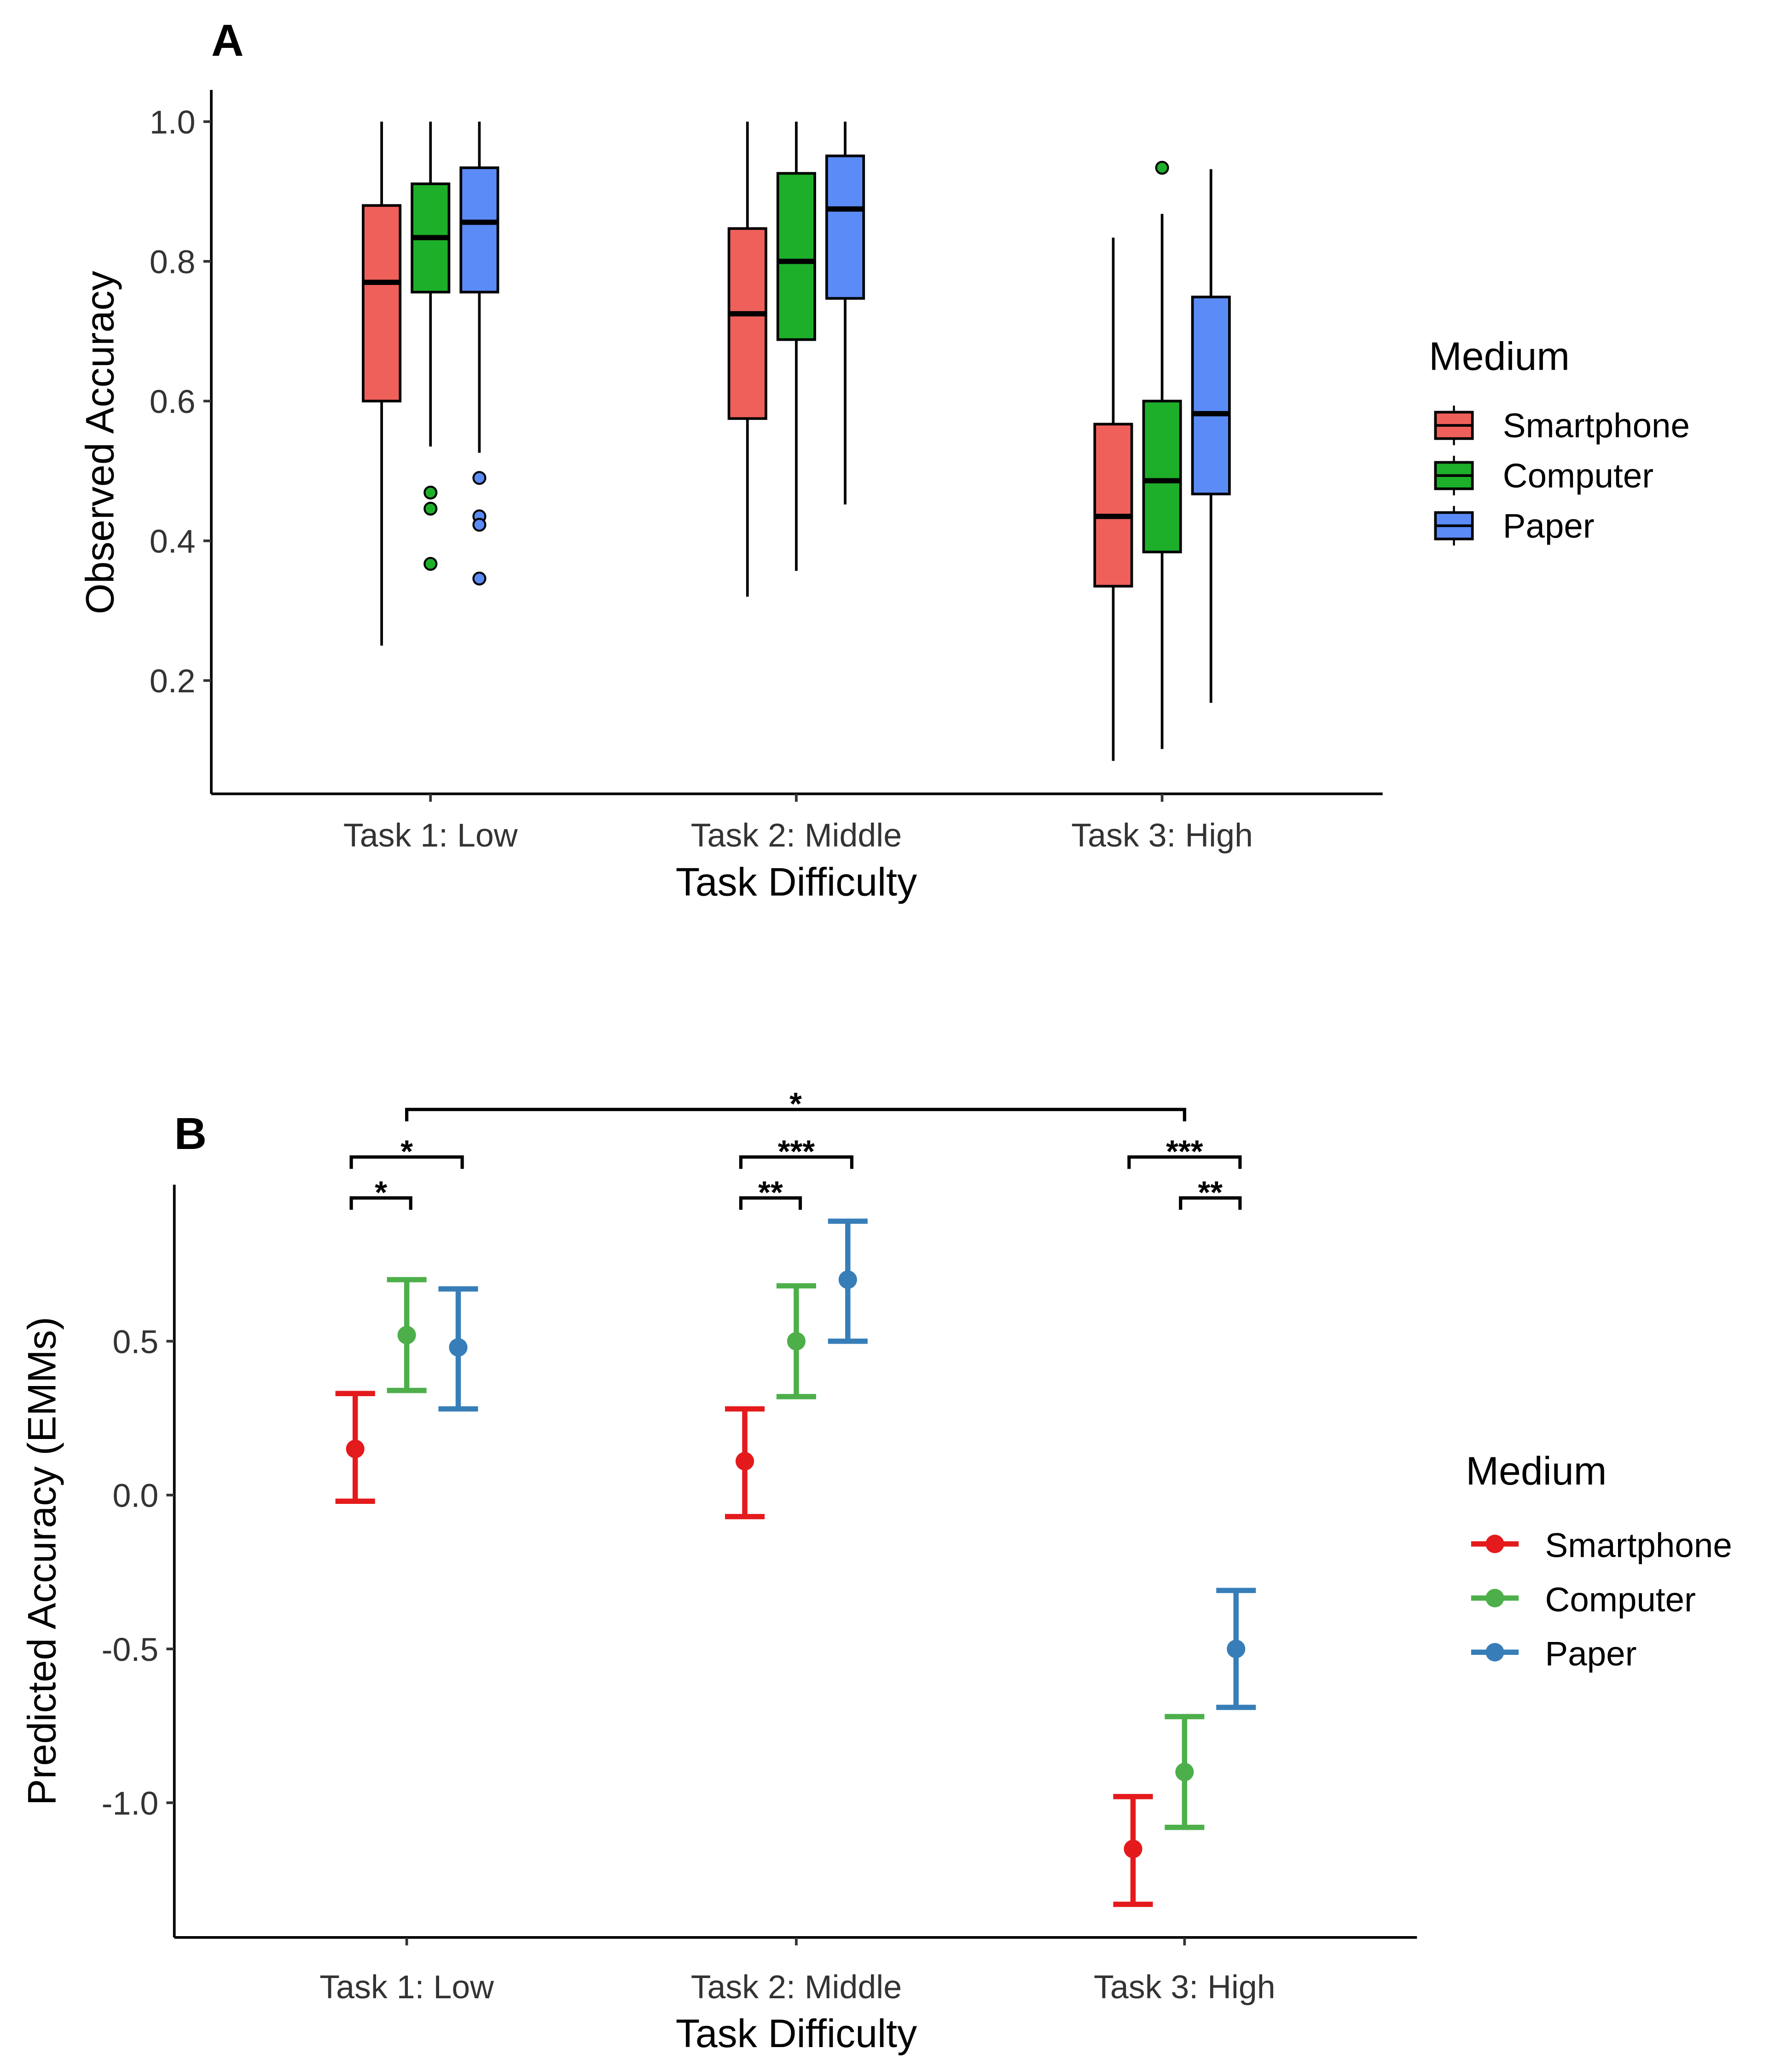  Describe the element at coordinates (1494, 1544) in the screenshot. I see `legend-point-smartphone` at that location.